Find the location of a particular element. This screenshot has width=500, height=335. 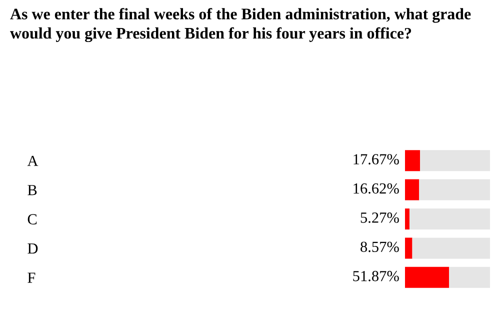

y-tick-label: F is located at coordinates (32, 277).